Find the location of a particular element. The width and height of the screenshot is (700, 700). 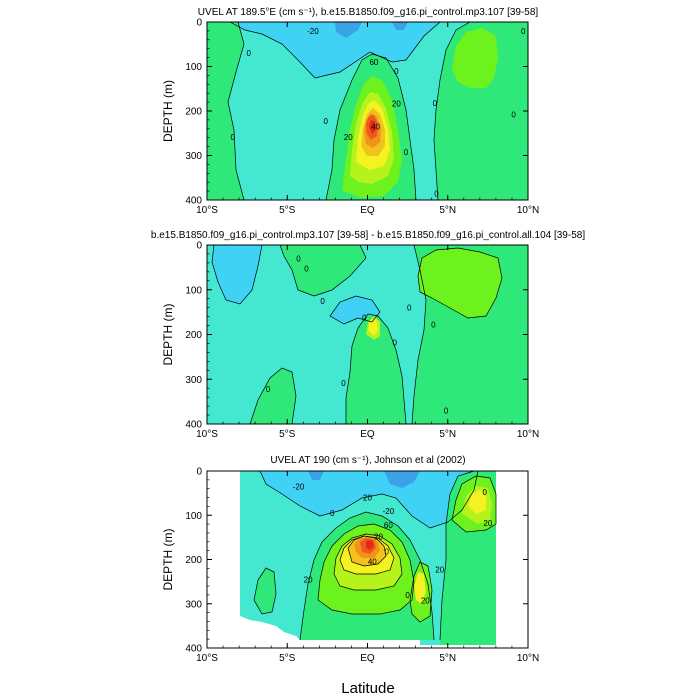

panel-2-ytick-label: 100 is located at coordinates (193, 290).